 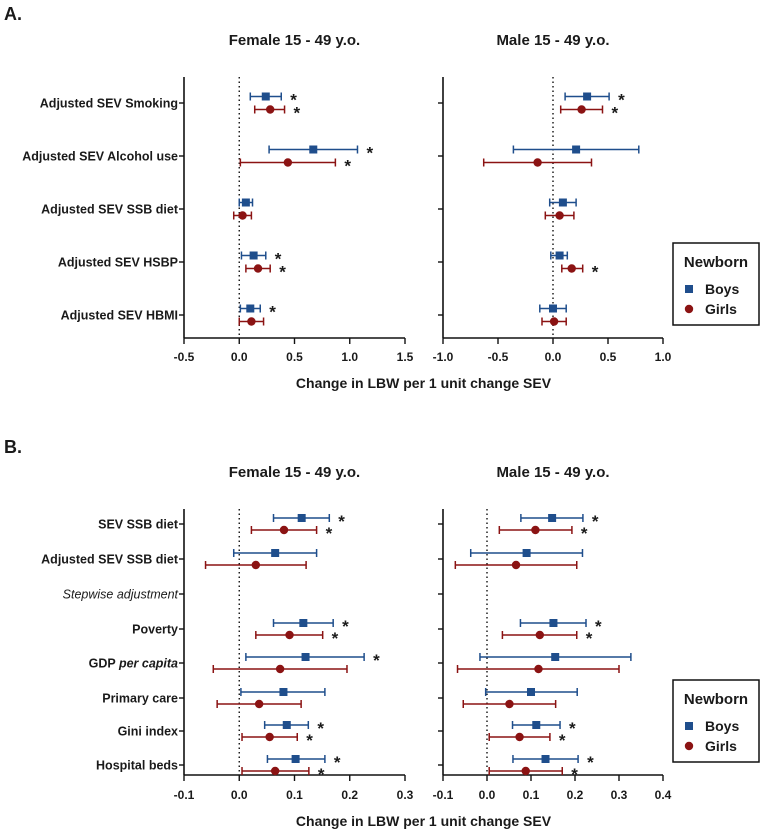 I want to click on legend-boys-marker, so click(x=689, y=289).